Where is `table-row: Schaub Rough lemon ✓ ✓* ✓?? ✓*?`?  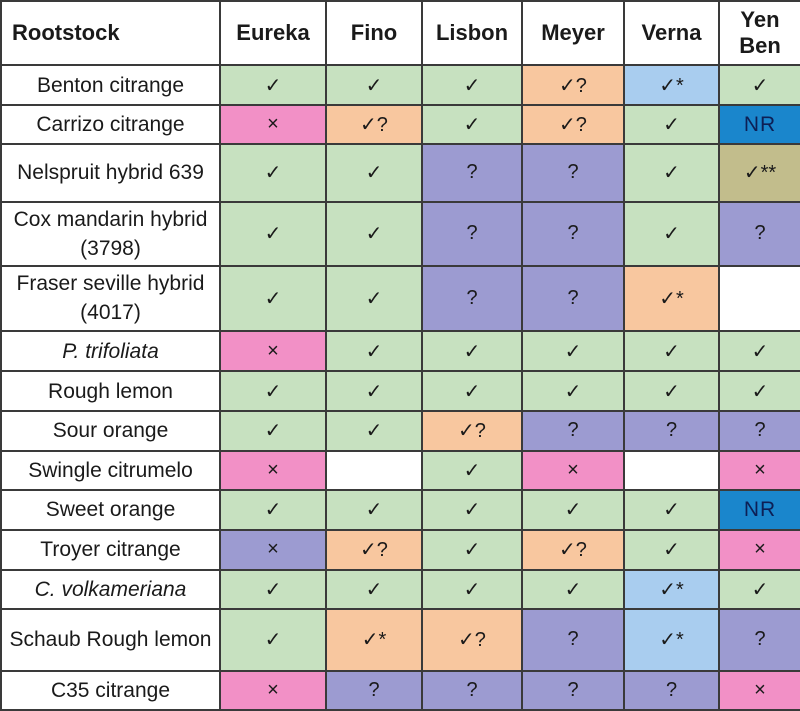 table-row: Schaub Rough lemon ✓ ✓* ✓?? ✓*? is located at coordinates (400, 640).